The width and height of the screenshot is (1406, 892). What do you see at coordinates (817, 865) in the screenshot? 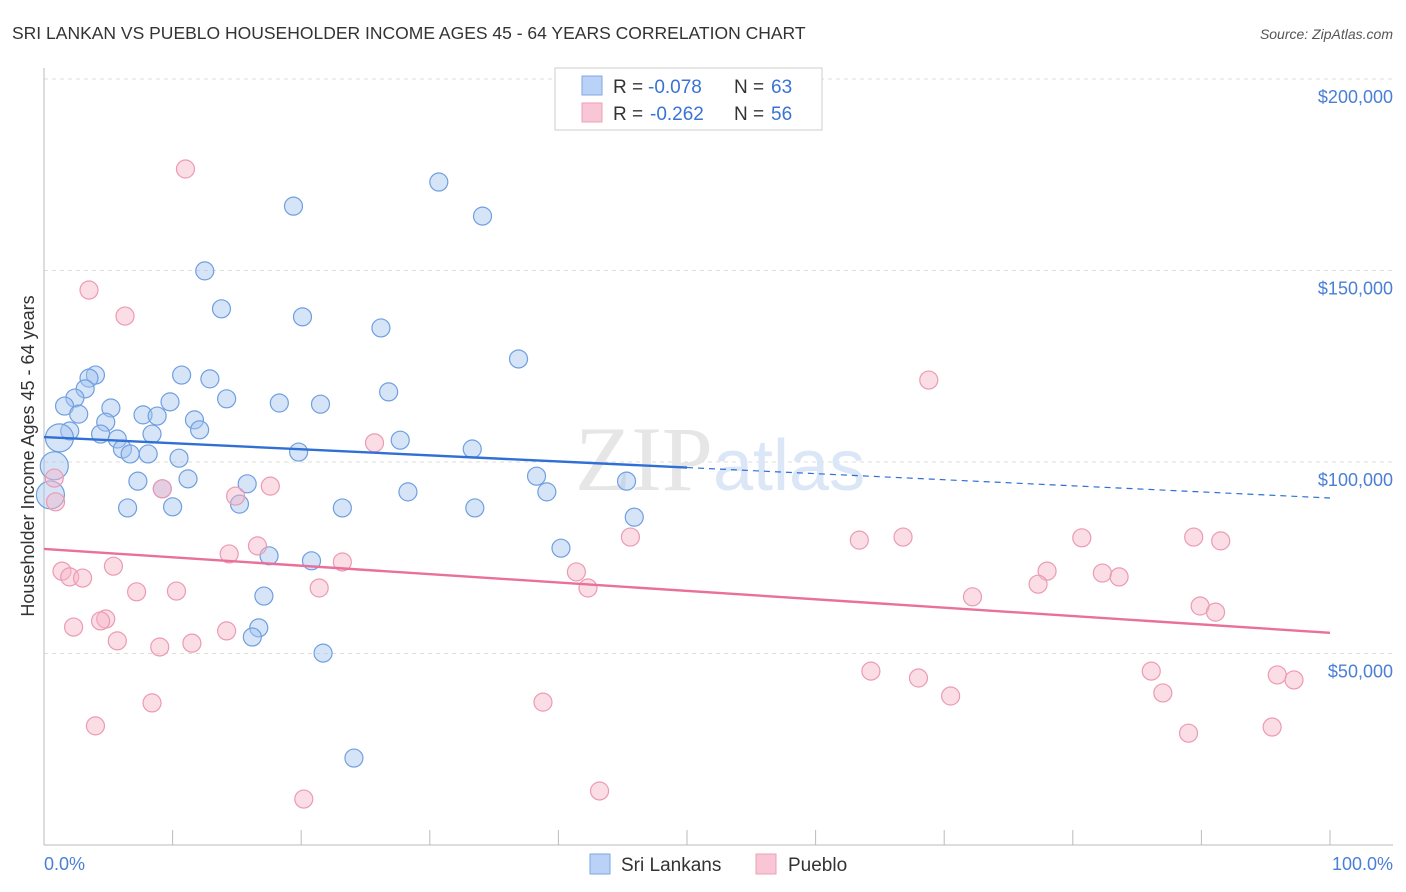
I see `bottom-legend-pueblo: Pueblo` at bounding box center [817, 865].